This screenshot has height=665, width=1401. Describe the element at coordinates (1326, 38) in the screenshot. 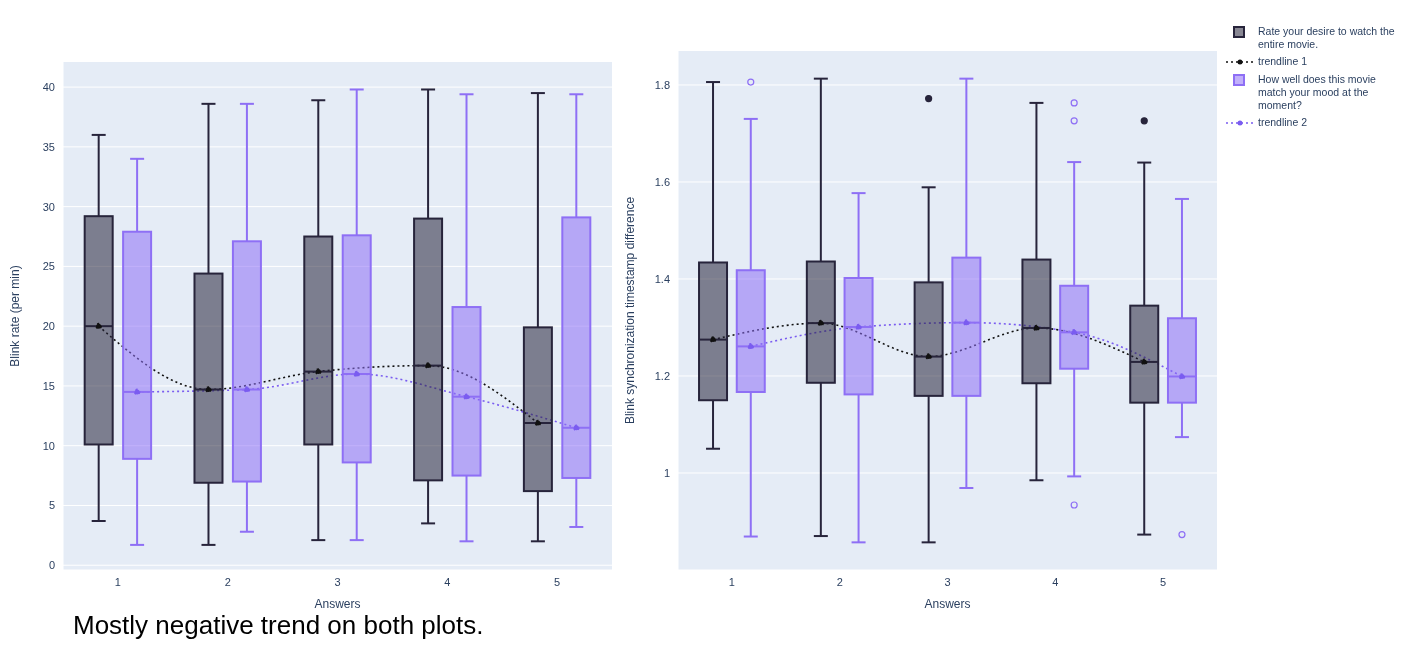

I see `legend-label: Rate your desire to watch the entire movie.` at that location.